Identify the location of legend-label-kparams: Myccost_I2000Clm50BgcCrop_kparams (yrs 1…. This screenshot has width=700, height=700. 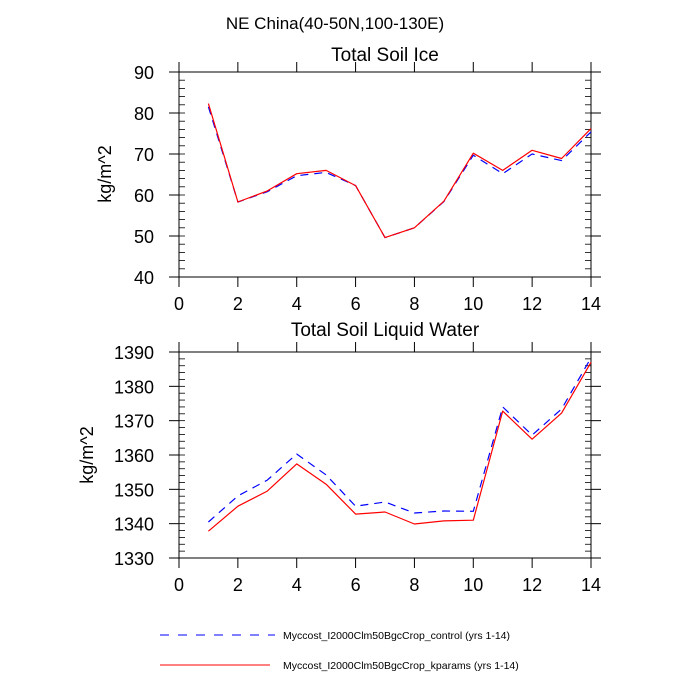
(401, 666).